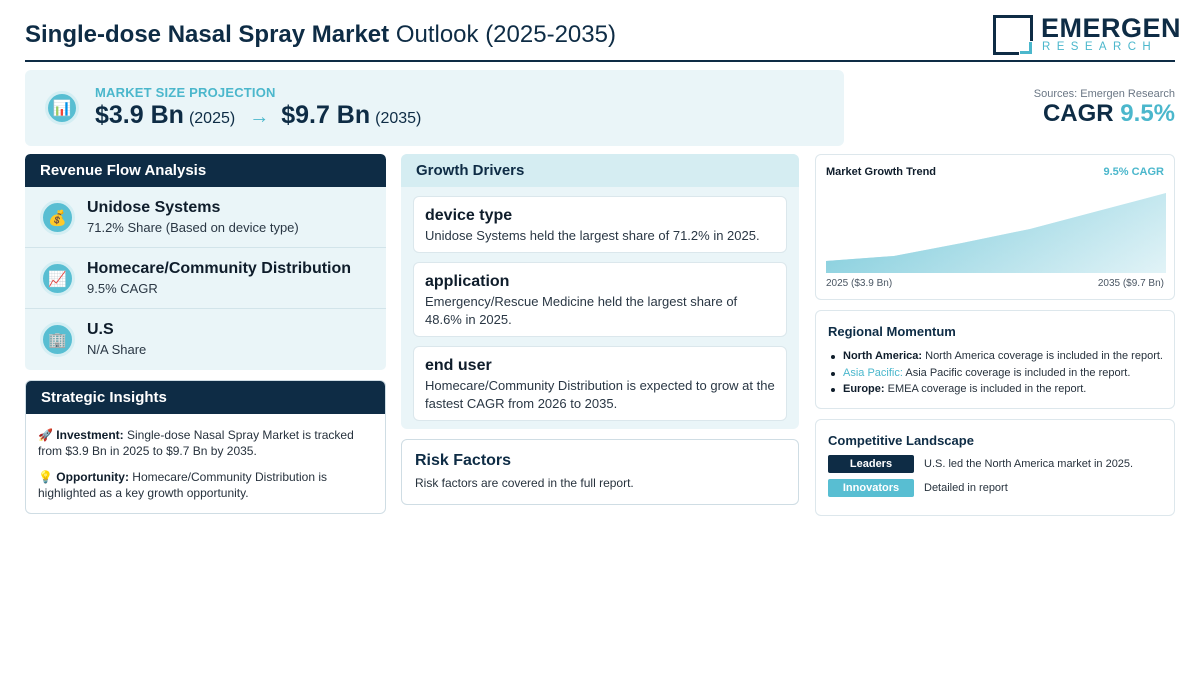  I want to click on cagr-headline: CAGR 9.5%, so click(1108, 113).